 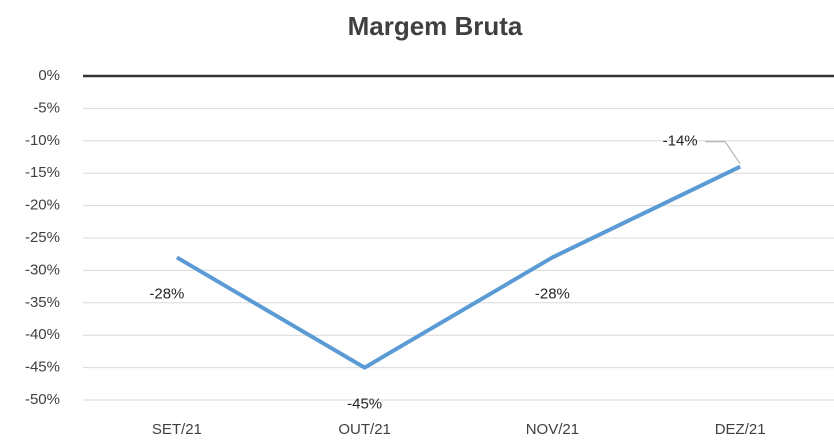 What do you see at coordinates (435, 26) in the screenshot?
I see `chart-title: Margem Bruta` at bounding box center [435, 26].